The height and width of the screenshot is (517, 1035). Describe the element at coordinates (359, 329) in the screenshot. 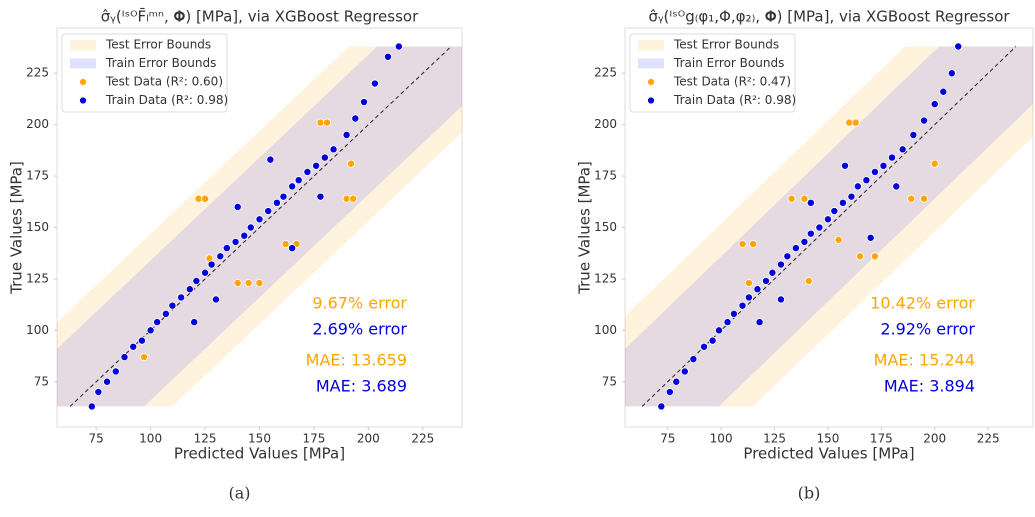

I see `annotation: 2.69% error` at that location.